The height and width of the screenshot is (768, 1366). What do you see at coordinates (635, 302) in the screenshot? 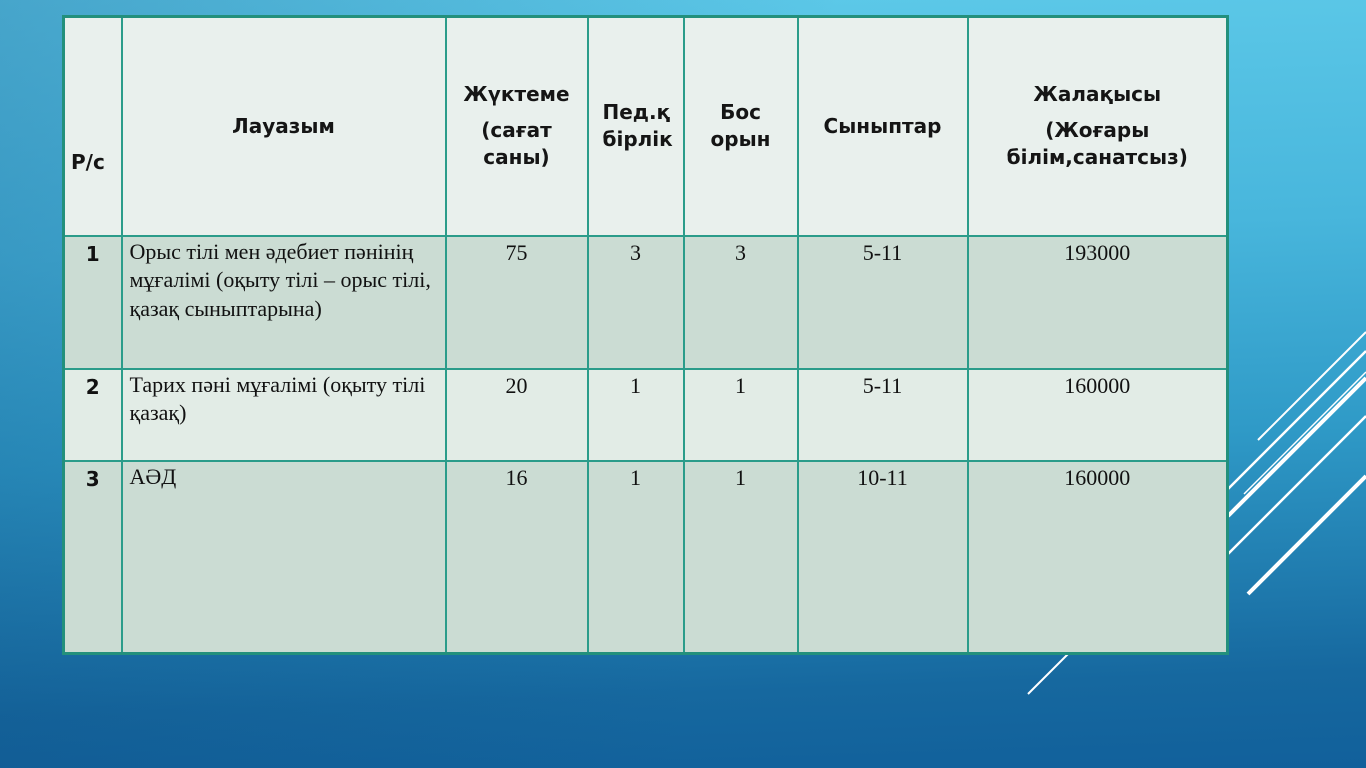
I see `ped-units-cell: 3` at bounding box center [635, 302].